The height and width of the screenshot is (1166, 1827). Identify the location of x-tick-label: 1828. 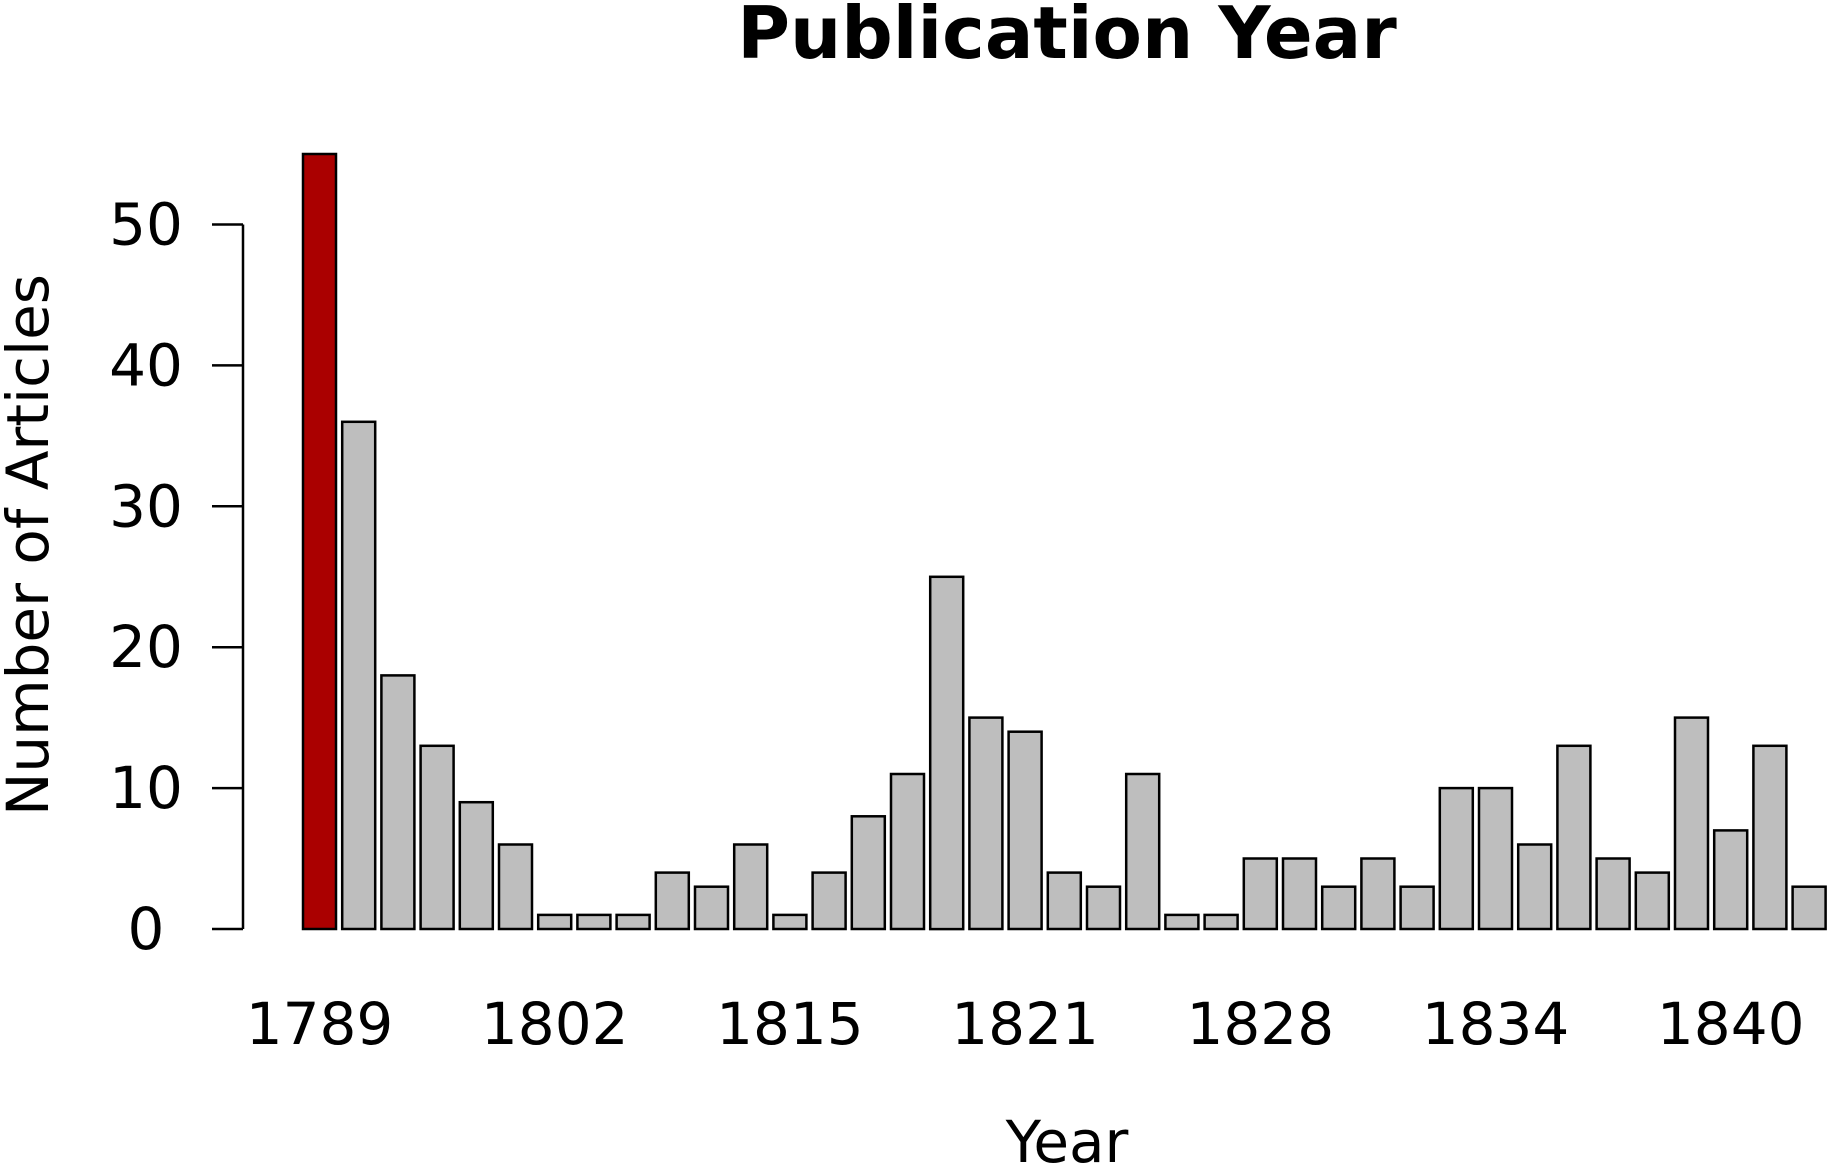
(1260, 1024).